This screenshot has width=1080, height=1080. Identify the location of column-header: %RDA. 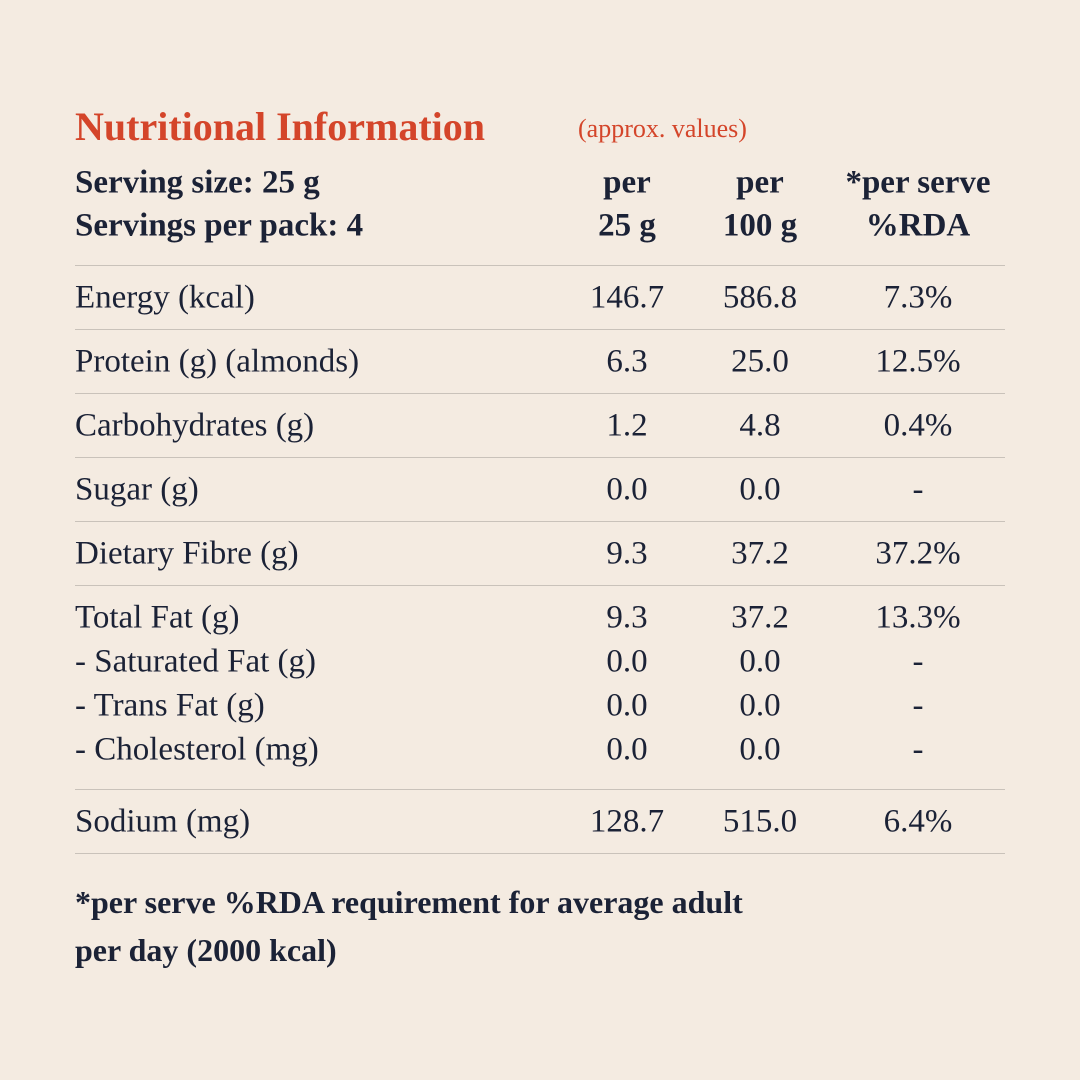
(918, 225).